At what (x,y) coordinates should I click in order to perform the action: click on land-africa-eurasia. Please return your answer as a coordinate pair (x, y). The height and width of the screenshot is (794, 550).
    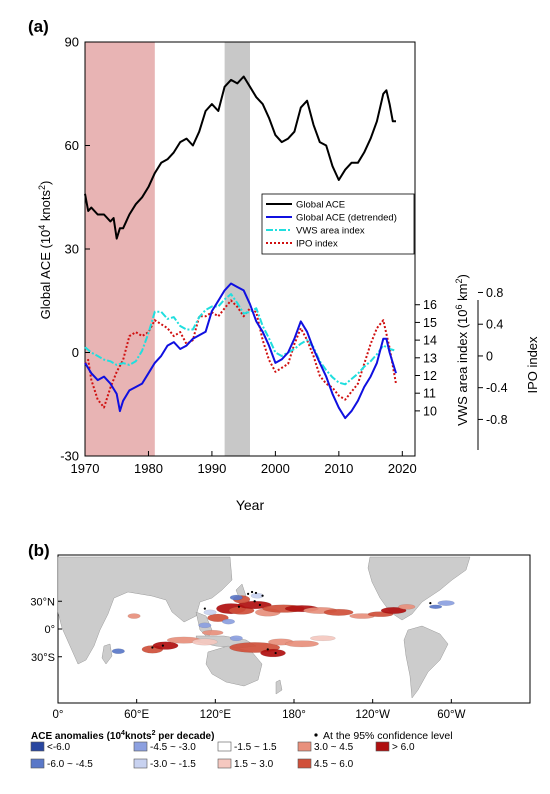
    Looking at the image, I should click on (145, 610).